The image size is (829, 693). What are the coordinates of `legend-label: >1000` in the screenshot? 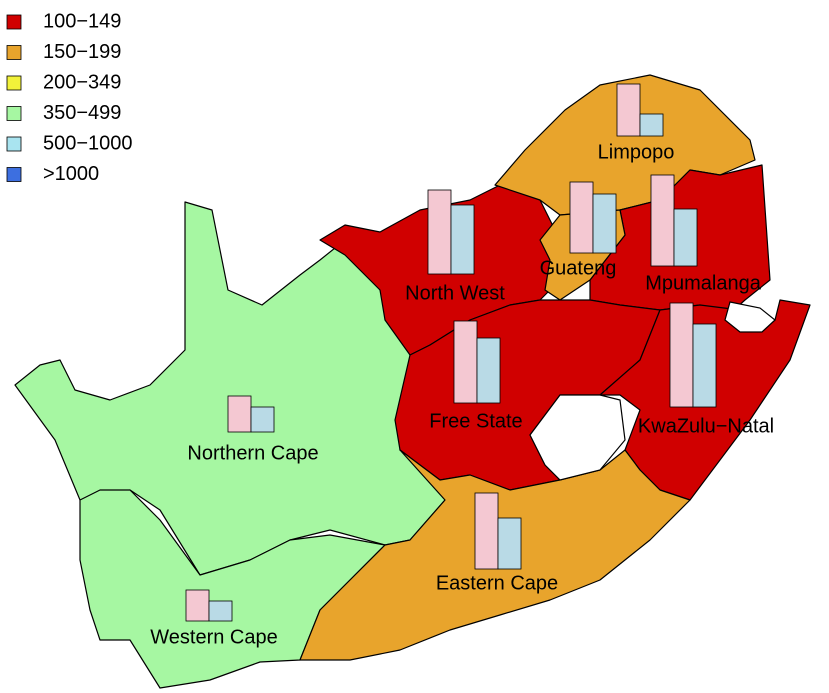 It's located at (71, 174).